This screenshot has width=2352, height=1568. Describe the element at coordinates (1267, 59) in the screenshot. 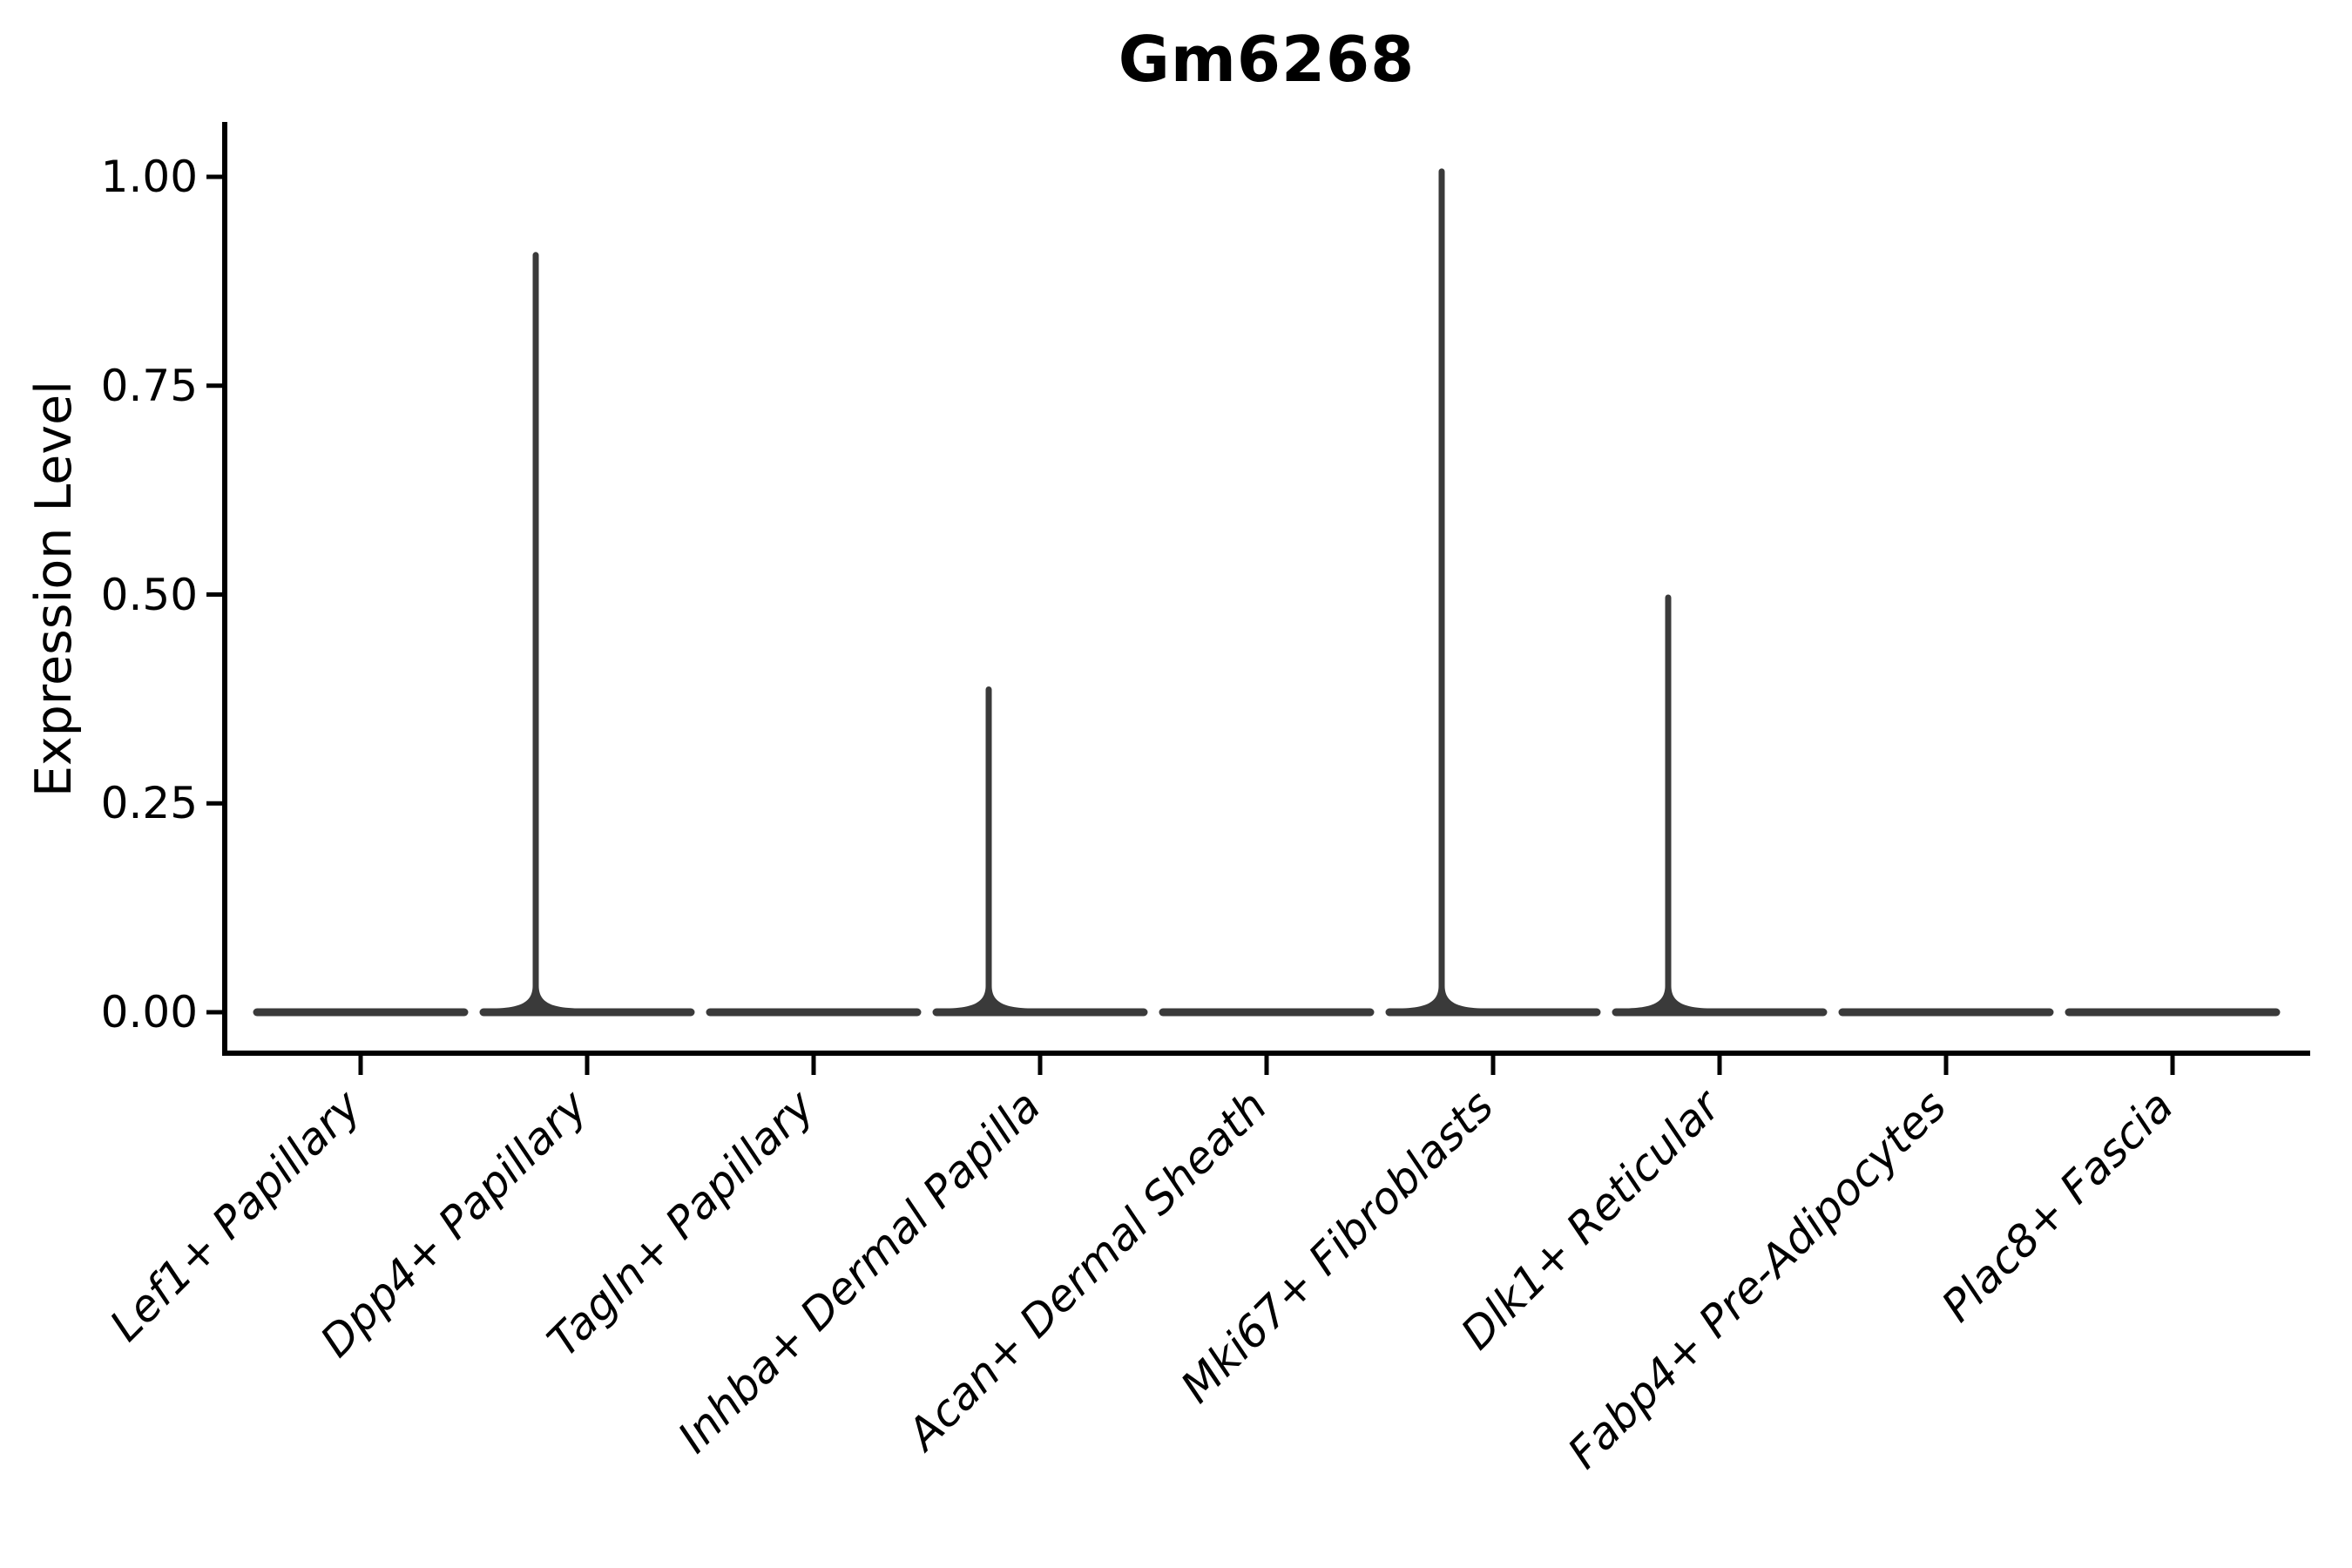

I see `chart-title: Gm6268` at that location.